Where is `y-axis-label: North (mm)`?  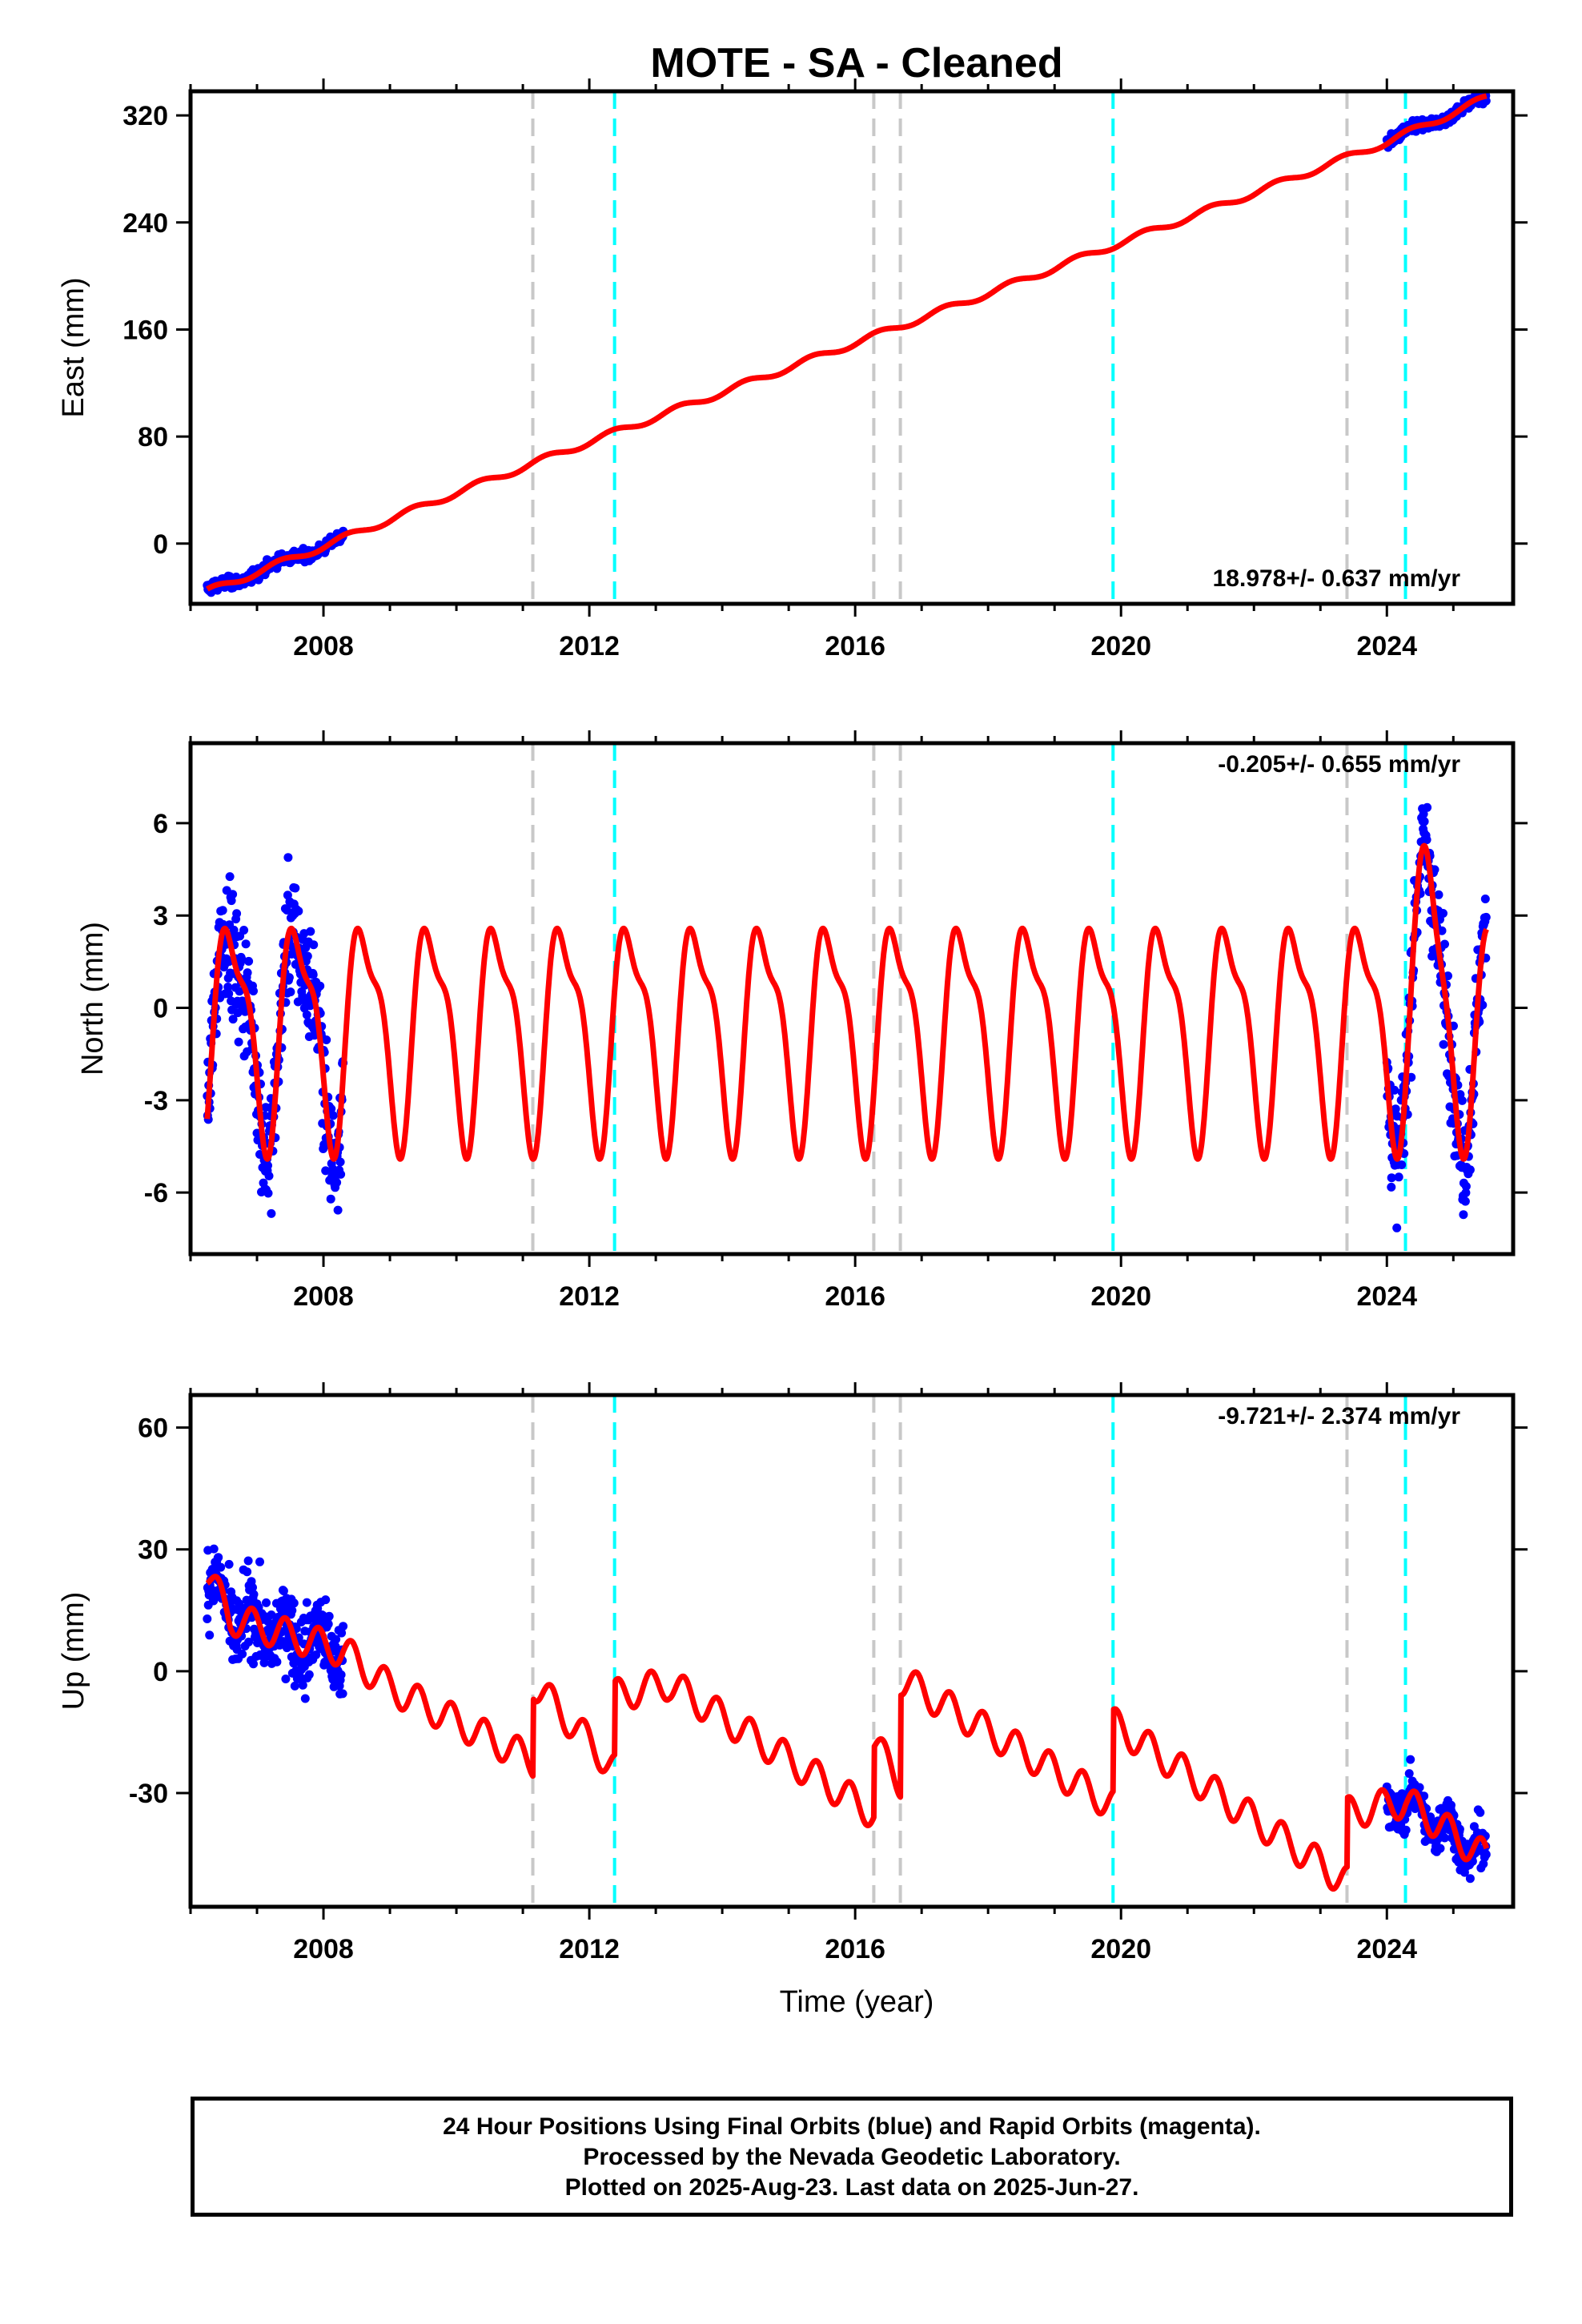 y-axis-label: North (mm) is located at coordinates (93, 999).